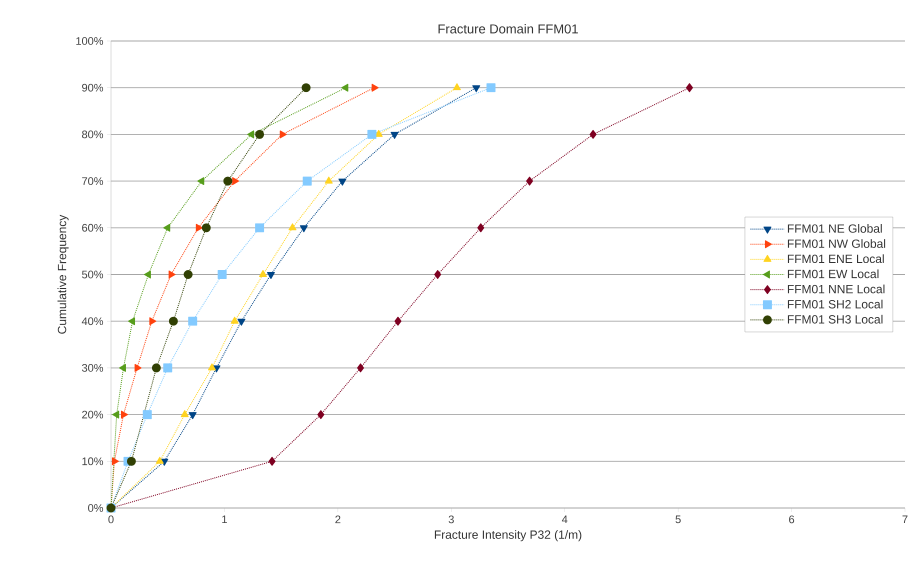 The image size is (911, 585). What do you see at coordinates (678, 520) in the screenshot?
I see `x-tick-label: 5` at bounding box center [678, 520].